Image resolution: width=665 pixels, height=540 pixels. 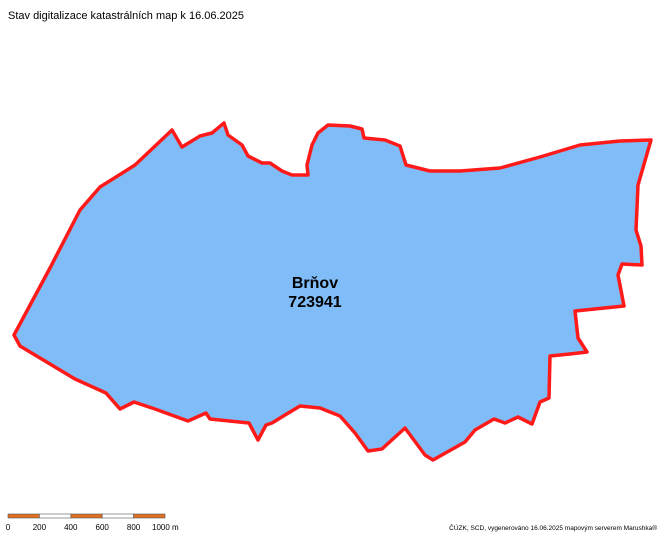 What do you see at coordinates (315, 283) in the screenshot?
I see `area-name: Brňov` at bounding box center [315, 283].